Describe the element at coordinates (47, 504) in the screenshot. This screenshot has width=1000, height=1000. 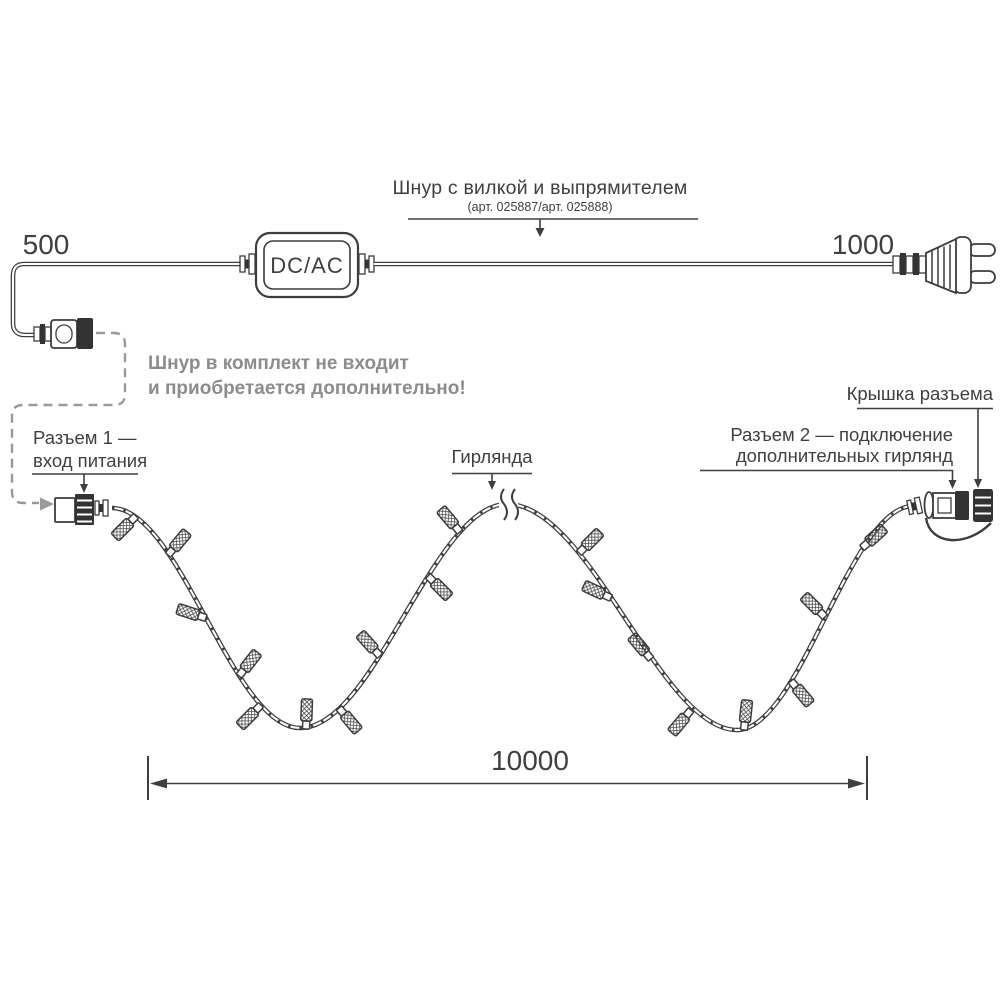
I see `gray-right-arrow-icon` at that location.